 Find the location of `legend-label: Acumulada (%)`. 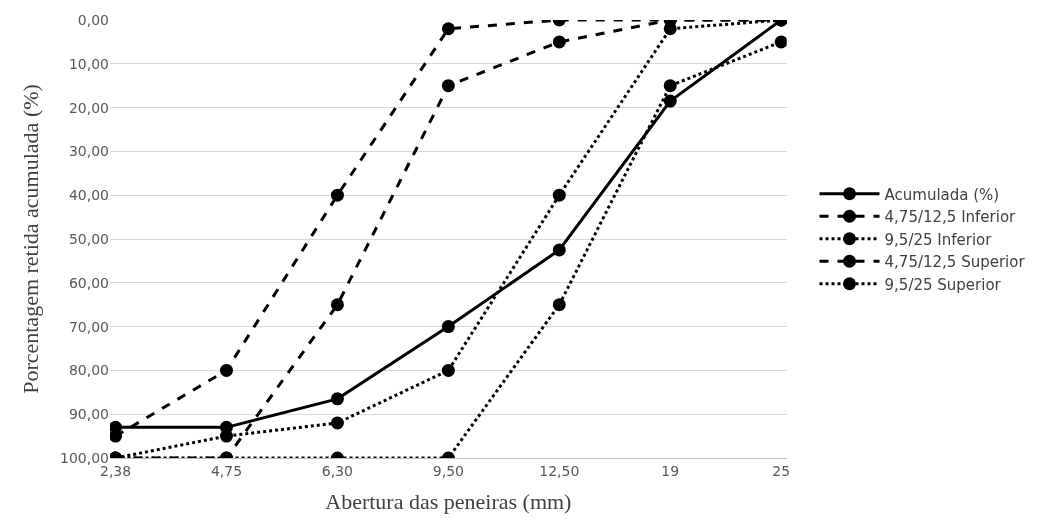

legend-label: Acumulada (%) is located at coordinates (942, 194).